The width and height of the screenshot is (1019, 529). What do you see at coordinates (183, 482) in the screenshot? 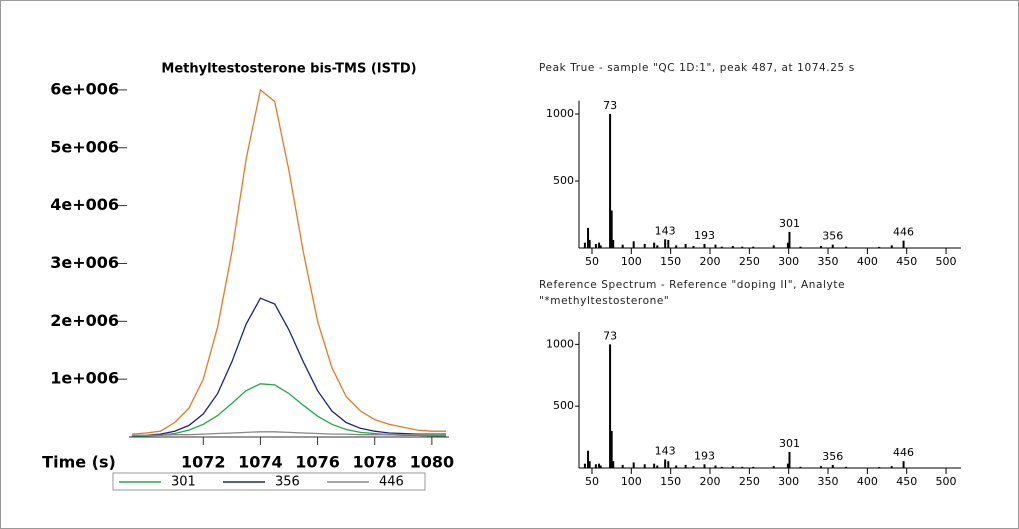
I see `legend-label: 301` at bounding box center [183, 482].